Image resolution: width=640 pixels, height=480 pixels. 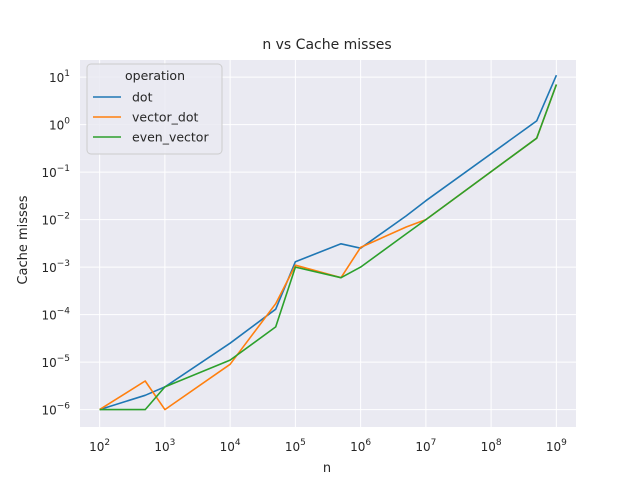 I want to click on x-tick-label: 10⁵, so click(x=295, y=446).